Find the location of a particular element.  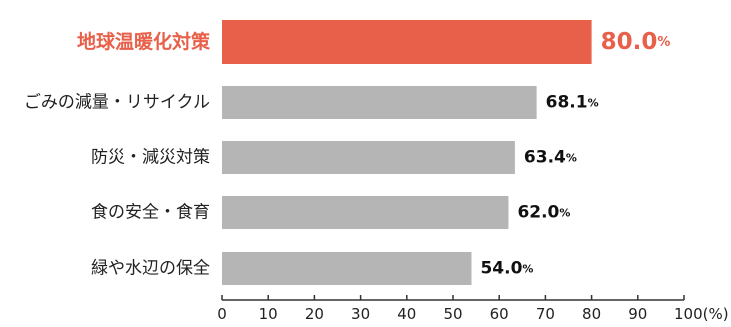

value-label-2: 68.1% is located at coordinates (572, 103).